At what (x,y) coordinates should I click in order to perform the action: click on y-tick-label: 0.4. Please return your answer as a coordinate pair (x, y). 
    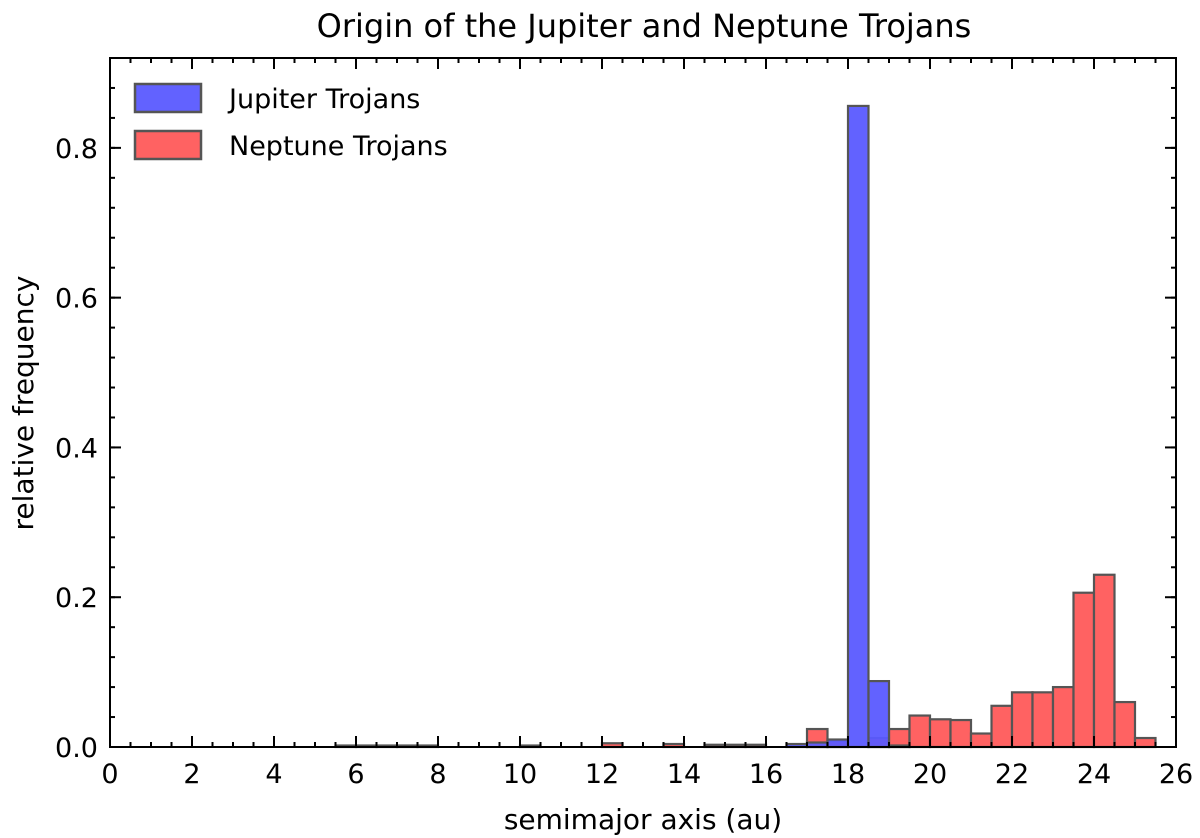
    Looking at the image, I should click on (76, 448).